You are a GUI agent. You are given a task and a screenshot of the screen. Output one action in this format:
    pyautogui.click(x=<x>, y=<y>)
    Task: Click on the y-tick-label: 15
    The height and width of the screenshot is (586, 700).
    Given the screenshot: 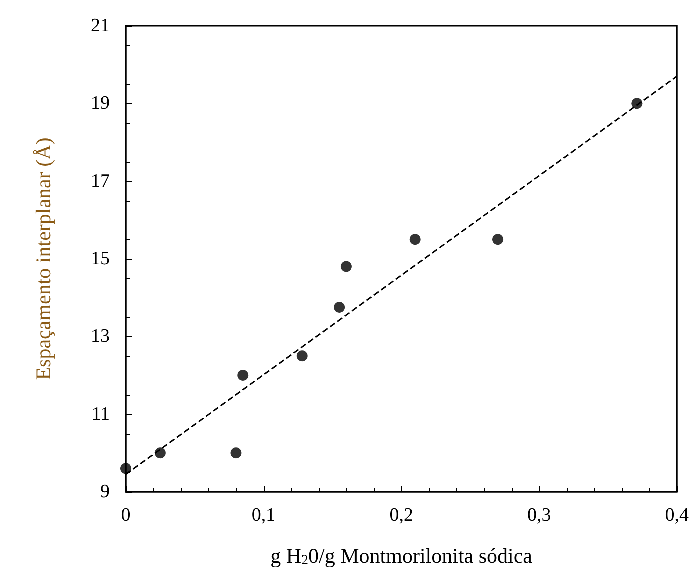 What is the action you would take?
    pyautogui.click(x=100, y=259)
    